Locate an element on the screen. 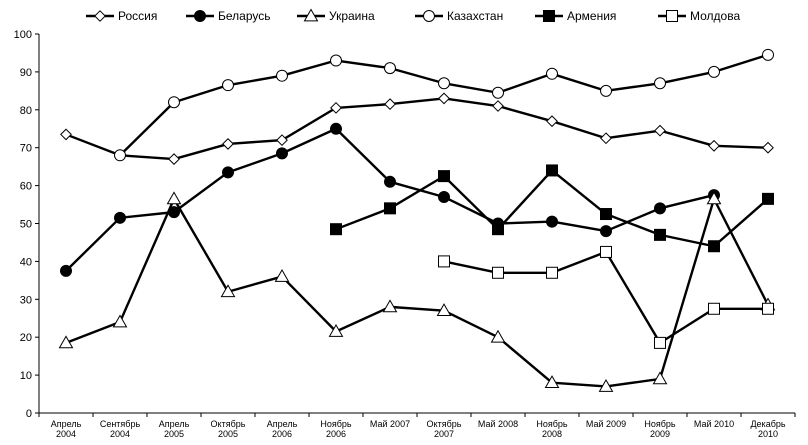 Image resolution: width=808 pixels, height=445 pixels. x-tick-label: Декабрь 2010 is located at coordinates (767, 429).